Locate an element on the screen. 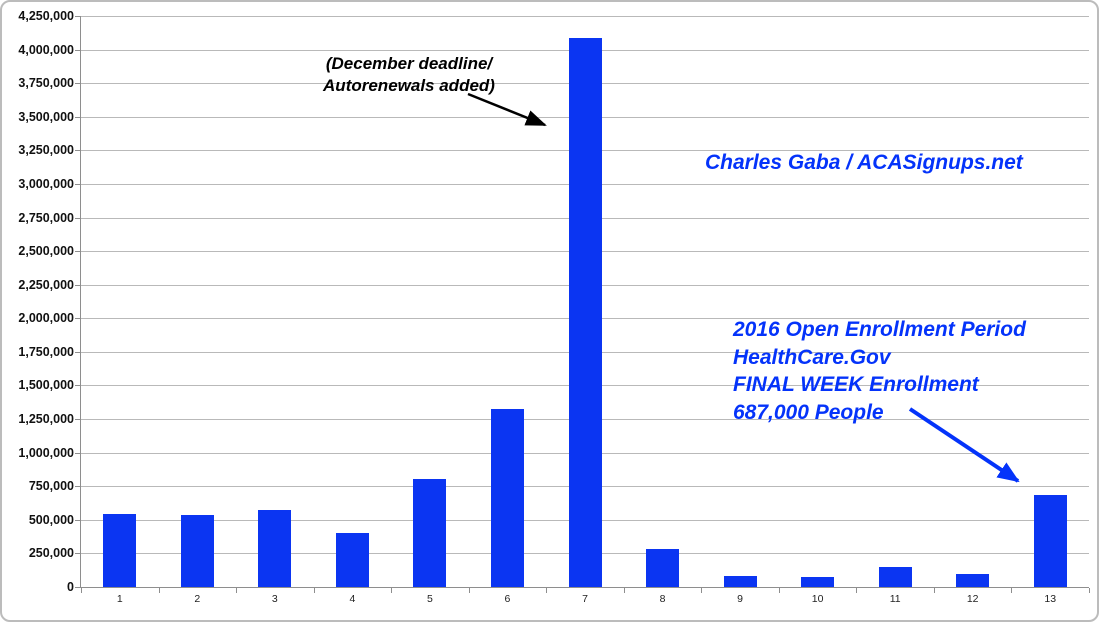 This screenshot has width=1099, height=622. x-axis-tick-label: 1 is located at coordinates (119, 599).